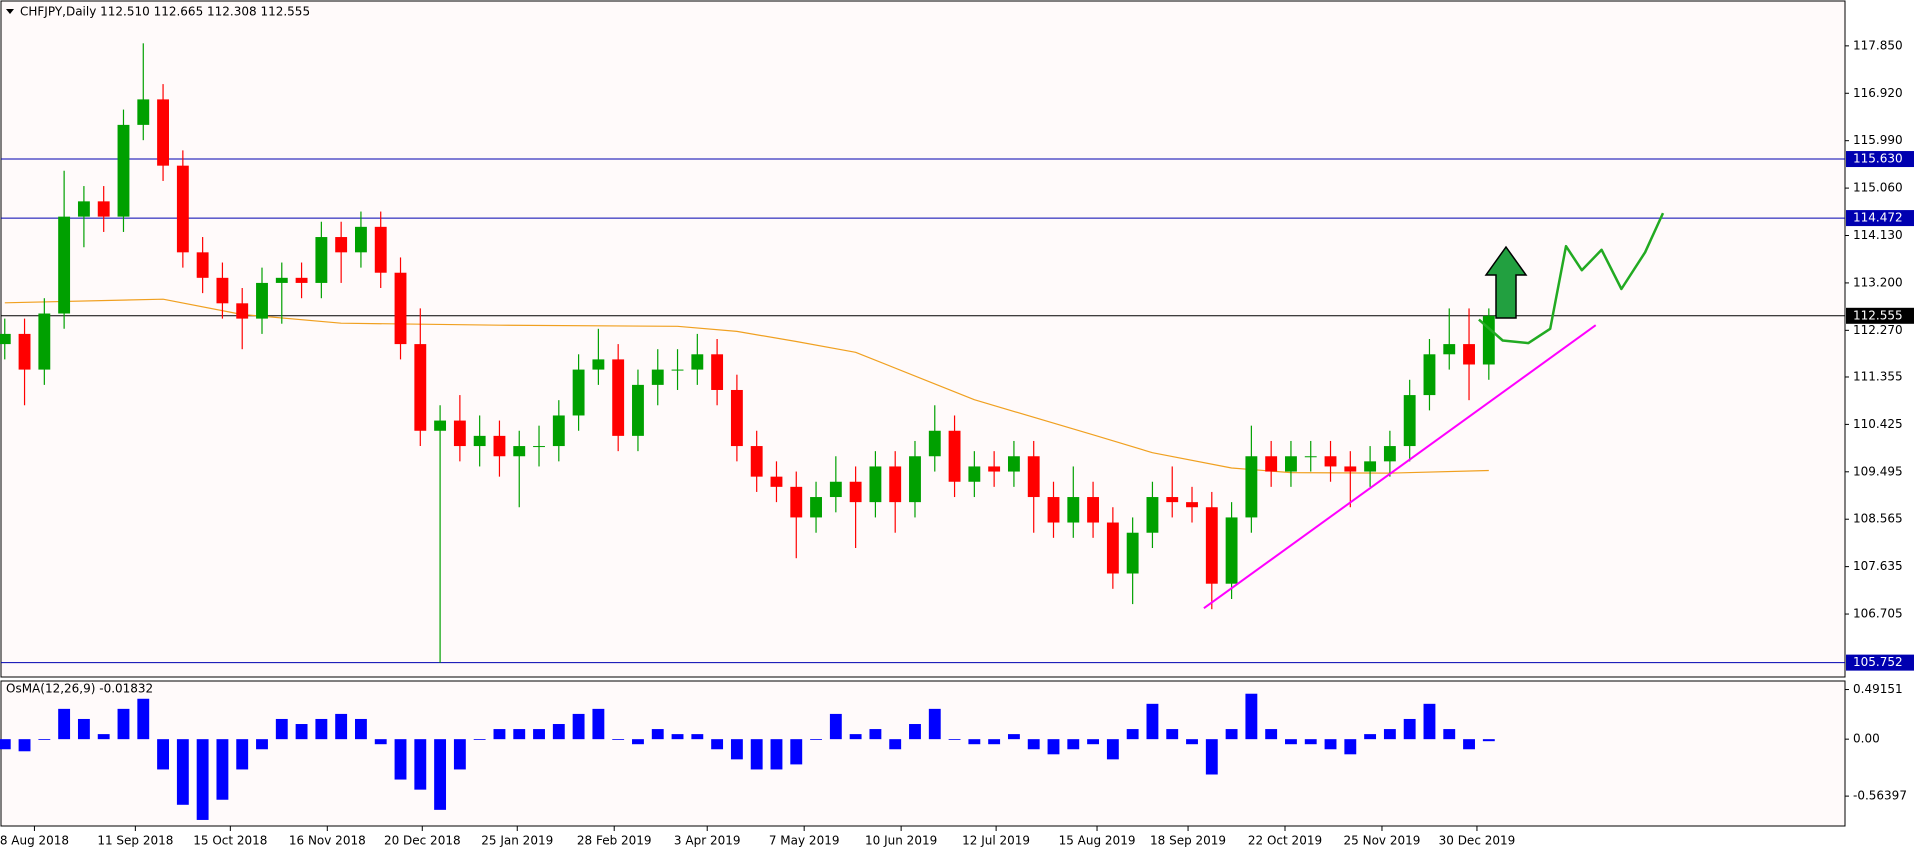  I want to click on y-tick-label: -0.56397, so click(1880, 796).